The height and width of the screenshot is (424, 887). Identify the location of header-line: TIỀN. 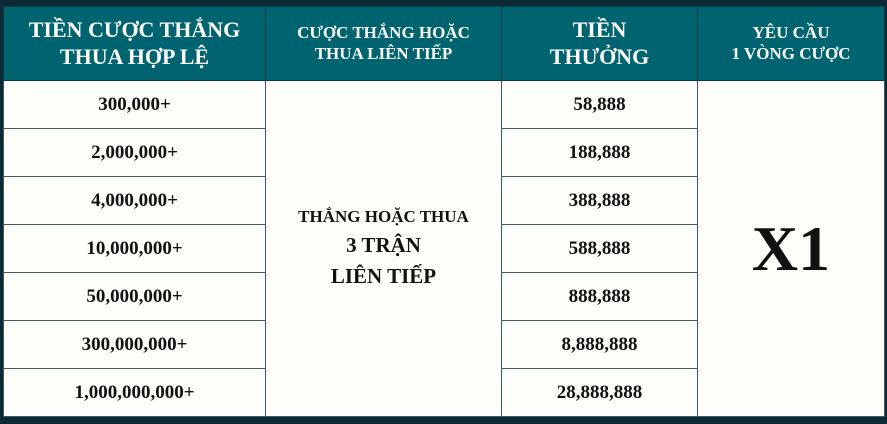
(599, 30).